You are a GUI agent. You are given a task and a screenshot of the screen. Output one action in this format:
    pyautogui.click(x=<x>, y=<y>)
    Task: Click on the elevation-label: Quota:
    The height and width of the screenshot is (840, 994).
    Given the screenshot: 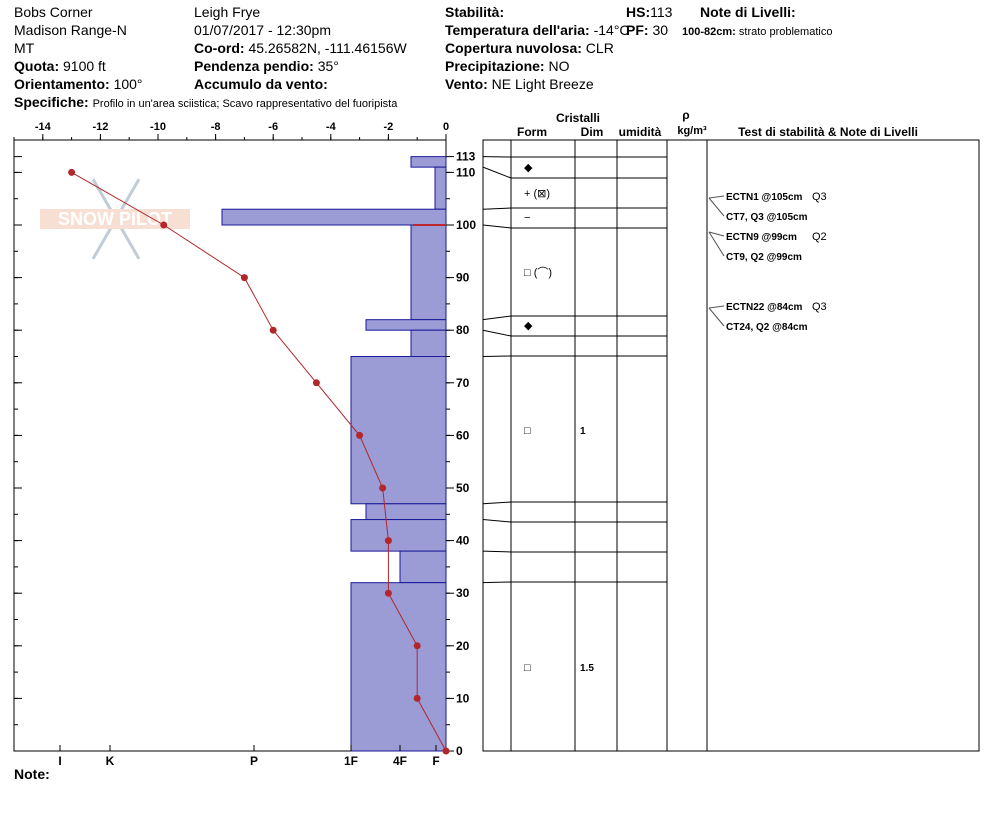 What is the action you would take?
    pyautogui.click(x=37, y=66)
    